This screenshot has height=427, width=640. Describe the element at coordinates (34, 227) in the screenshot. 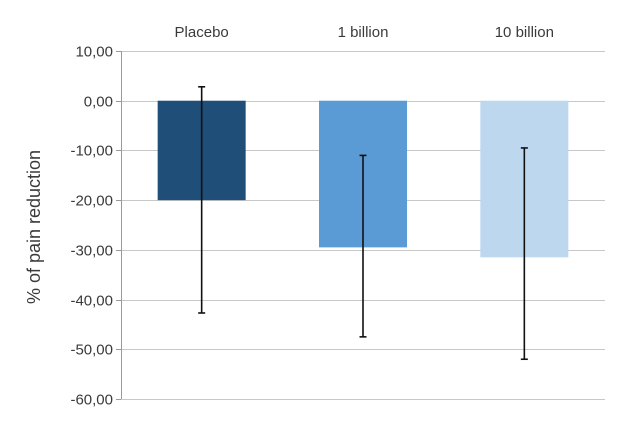

I see `y-axis-label: % of pain reduction` at that location.